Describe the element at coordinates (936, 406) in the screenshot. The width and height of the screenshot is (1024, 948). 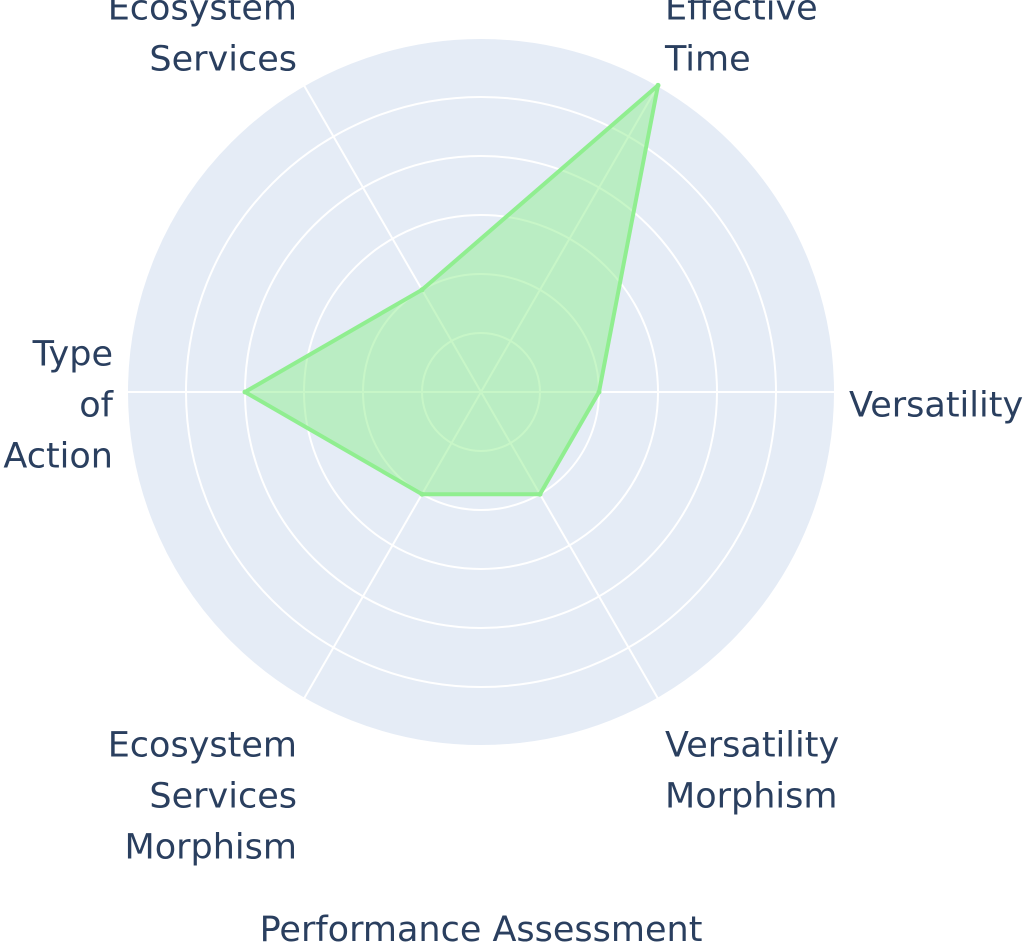
I see `axis-label: Versatility` at that location.